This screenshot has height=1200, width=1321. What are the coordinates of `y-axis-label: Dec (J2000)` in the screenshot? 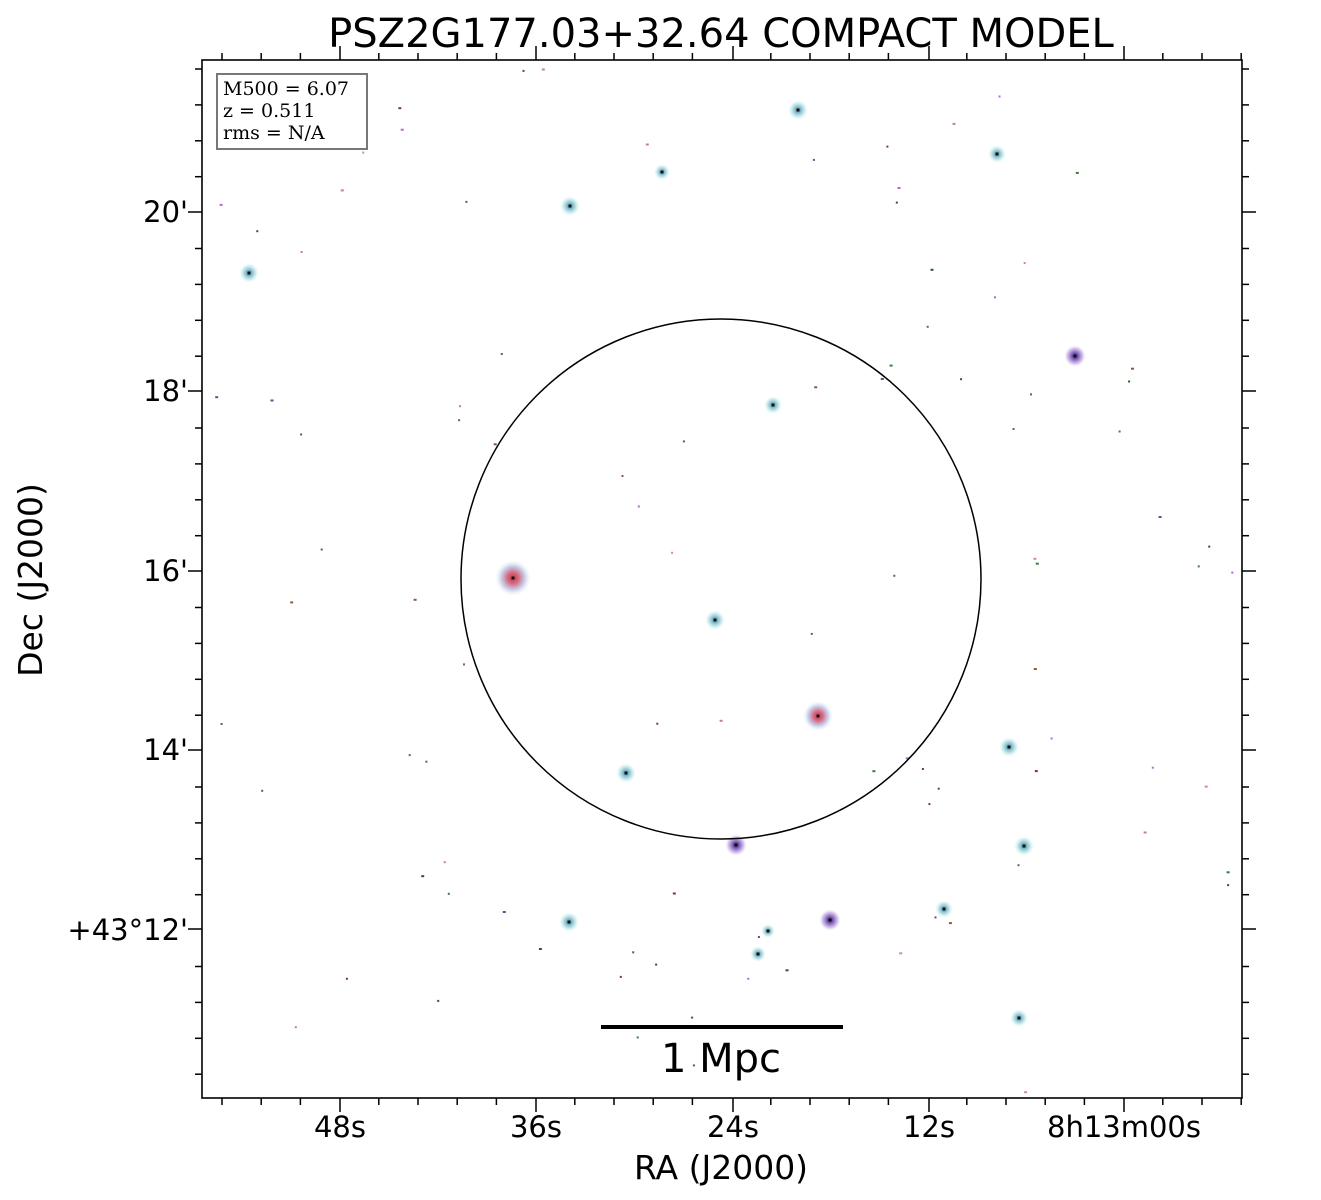 It's located at (30, 580).